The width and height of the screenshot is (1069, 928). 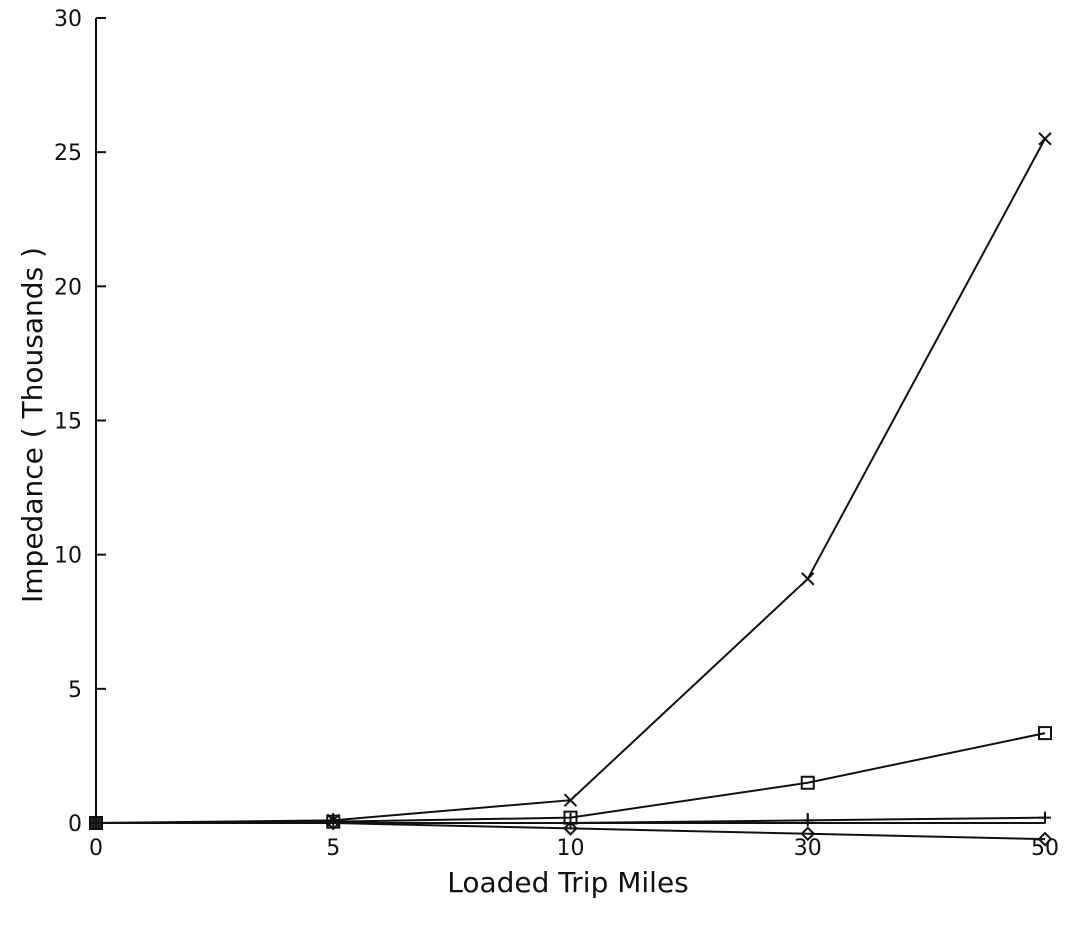 What do you see at coordinates (568, 882) in the screenshot?
I see `x-axis-title: Loaded Trip Miles` at bounding box center [568, 882].